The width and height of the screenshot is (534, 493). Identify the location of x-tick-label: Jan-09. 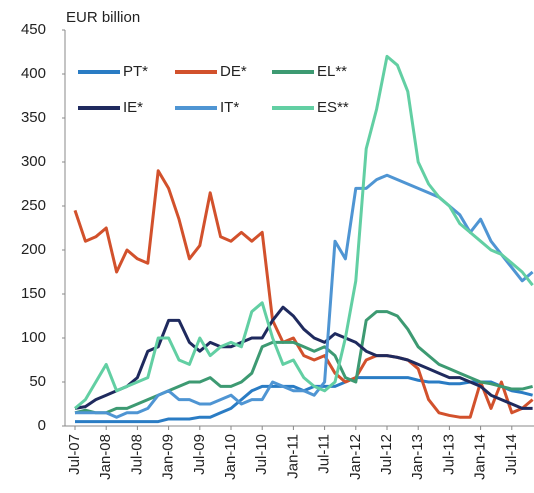
(168, 457).